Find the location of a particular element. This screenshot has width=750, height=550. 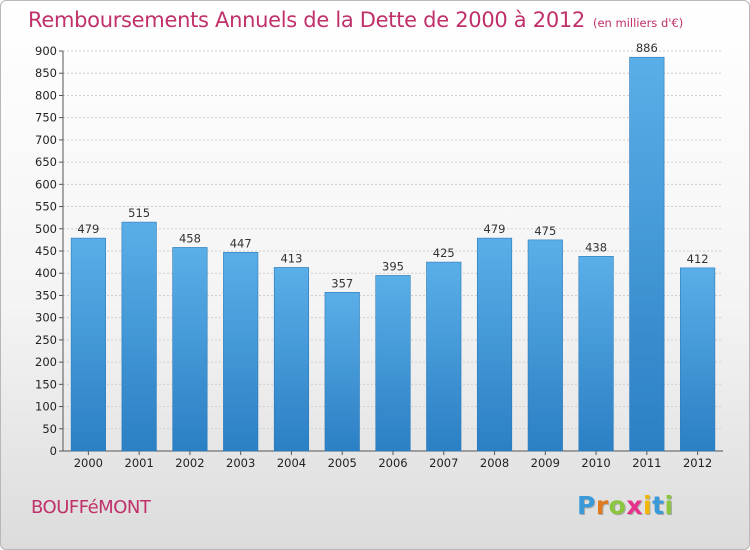

y-tick-label: 200 is located at coordinates (46, 362).